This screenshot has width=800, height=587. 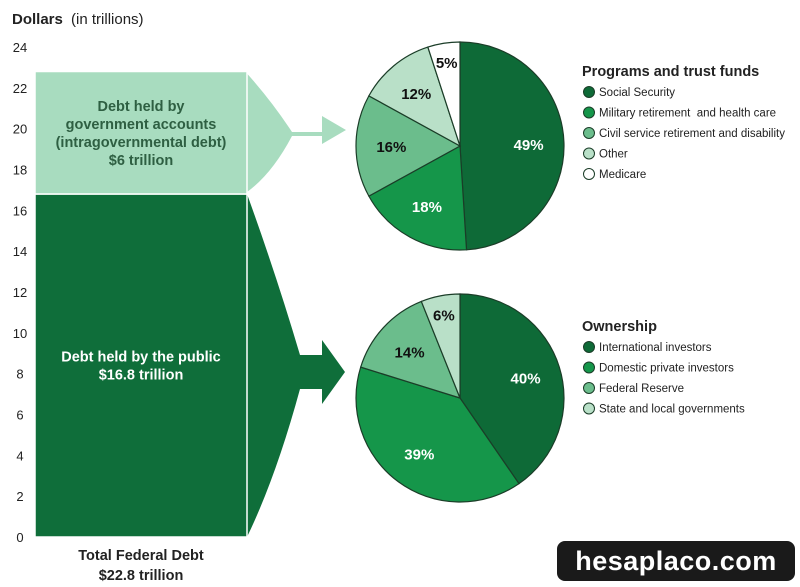 What do you see at coordinates (427, 207) in the screenshot?
I see `pie-slice-label: 18%` at bounding box center [427, 207].